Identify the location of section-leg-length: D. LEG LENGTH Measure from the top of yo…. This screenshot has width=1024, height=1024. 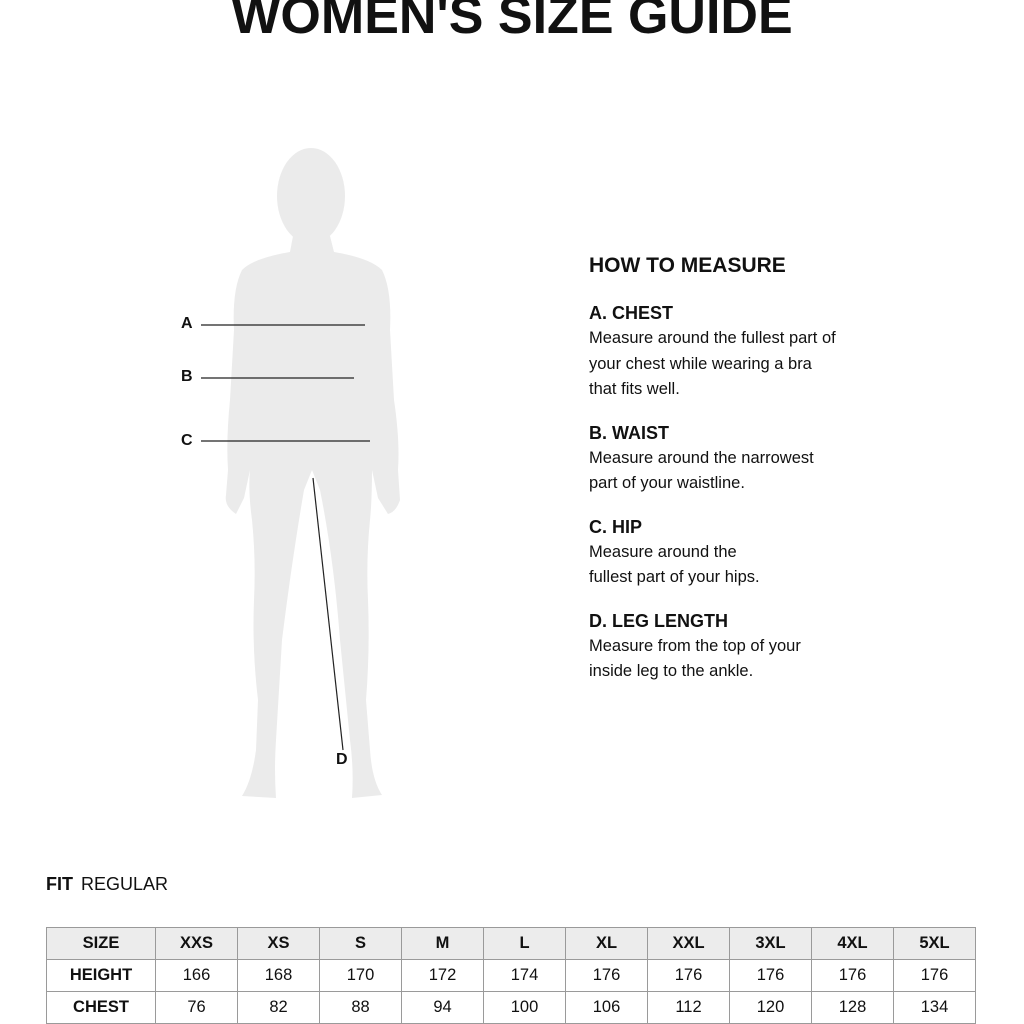
(739, 648).